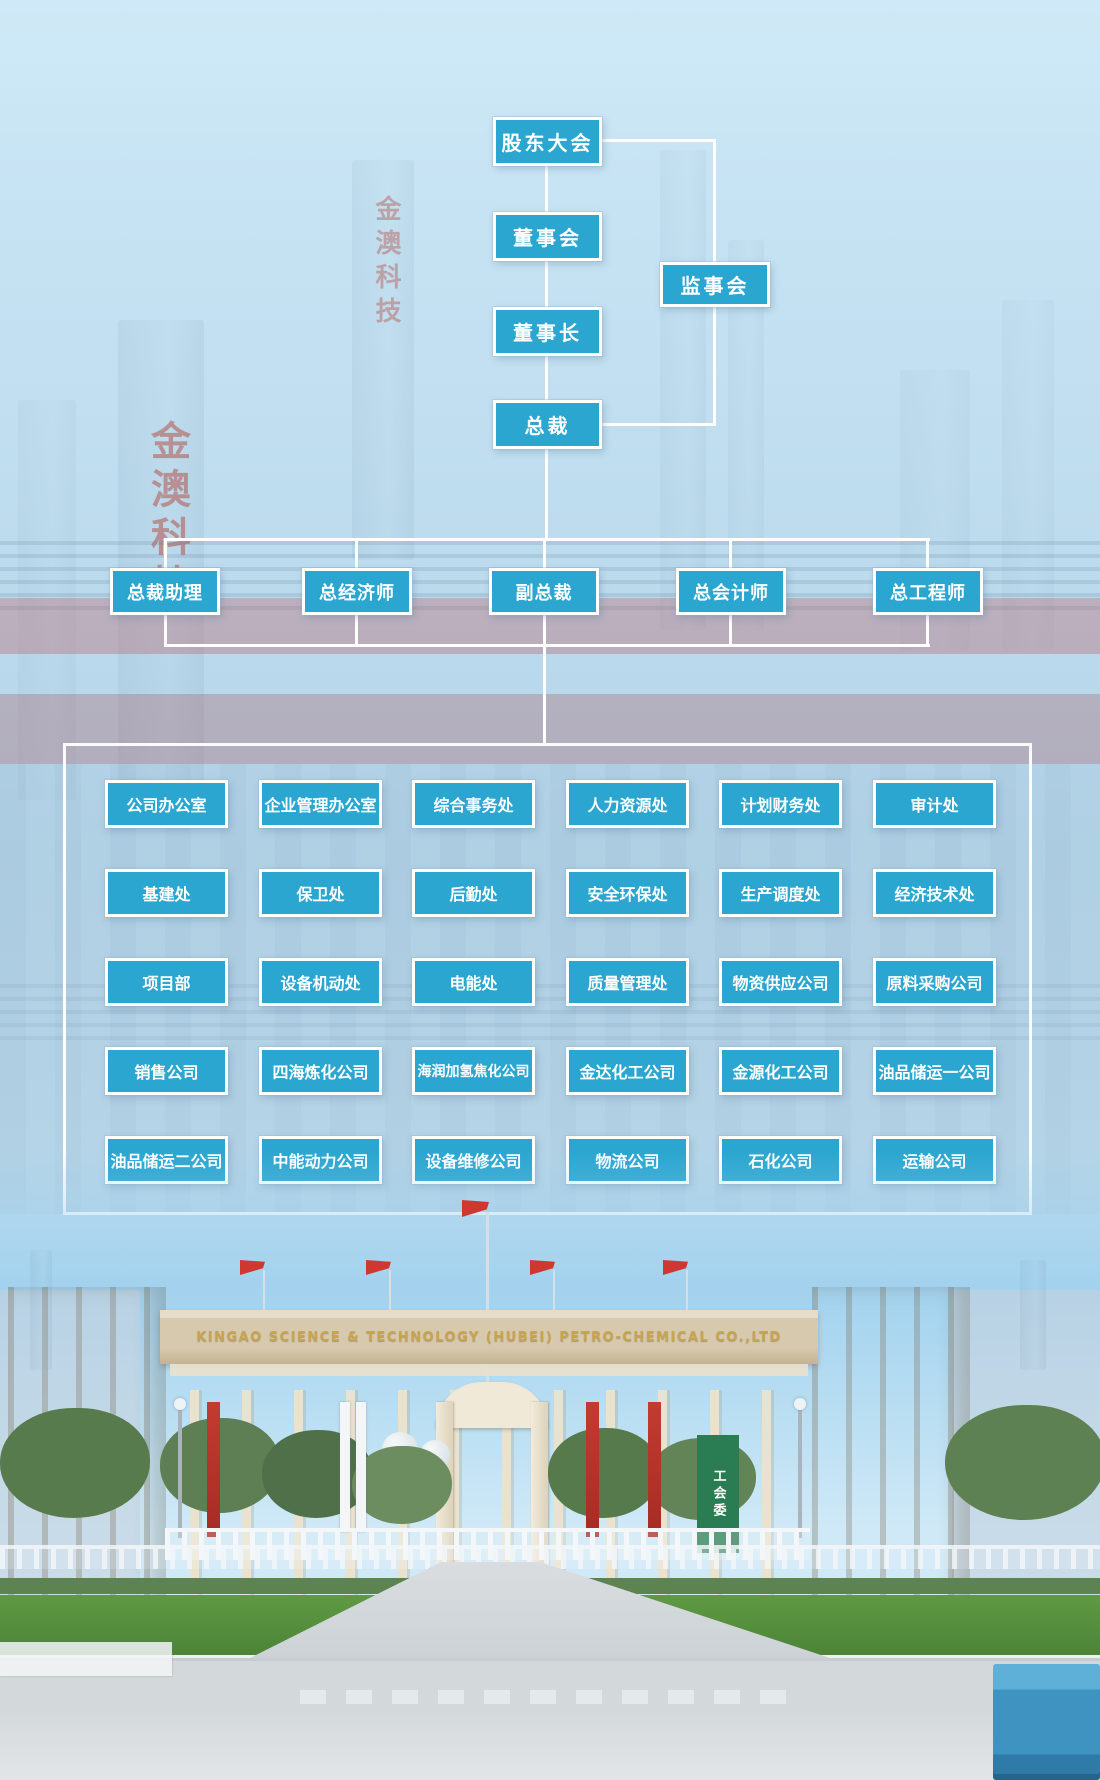  I want to click on dept-node: 金达化工公司, so click(627, 1071).